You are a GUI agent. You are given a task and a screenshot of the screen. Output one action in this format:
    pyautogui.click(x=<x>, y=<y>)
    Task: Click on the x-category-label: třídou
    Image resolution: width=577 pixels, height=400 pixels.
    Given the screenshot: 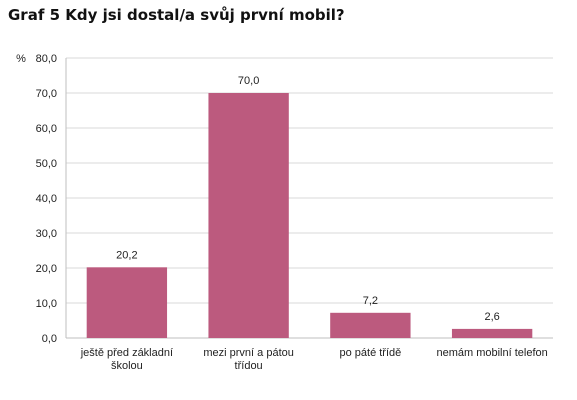 What is the action you would take?
    pyautogui.click(x=249, y=366)
    